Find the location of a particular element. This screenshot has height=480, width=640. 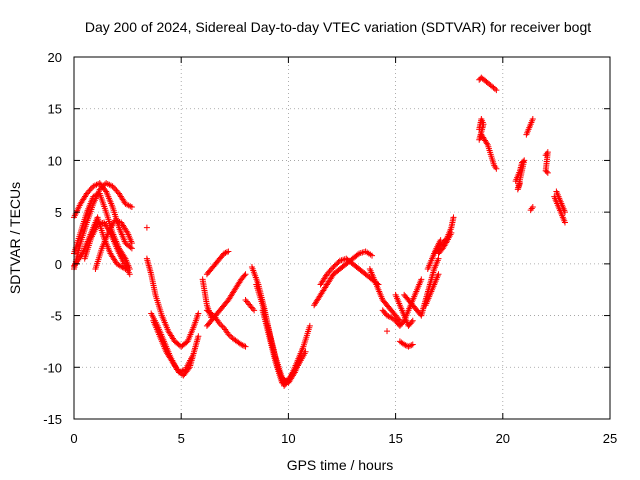

x-tick-label: 15 is located at coordinates (395, 438).